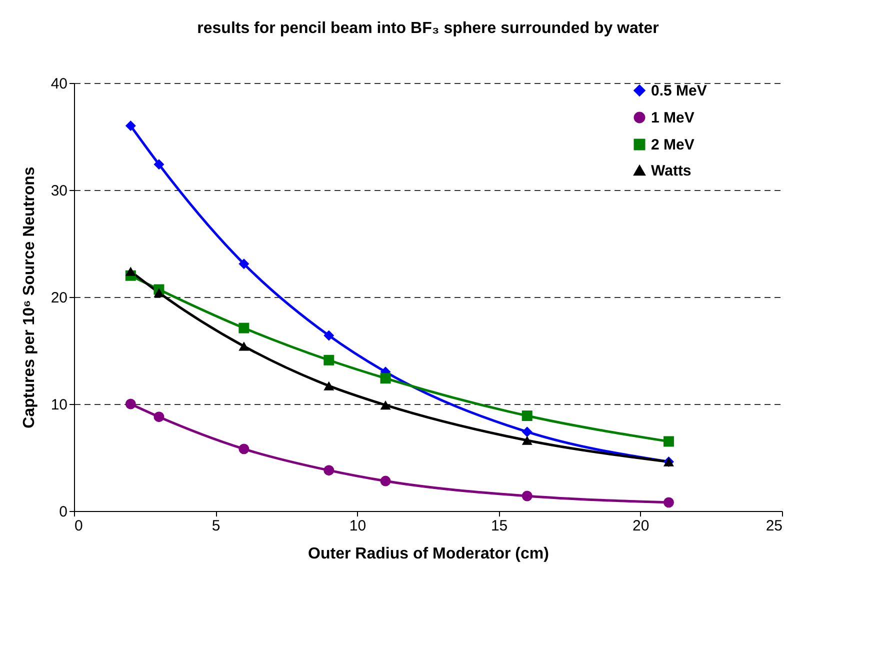 This screenshot has height=662, width=878. What do you see at coordinates (59, 84) in the screenshot?
I see `y-tick-label: 40` at bounding box center [59, 84].